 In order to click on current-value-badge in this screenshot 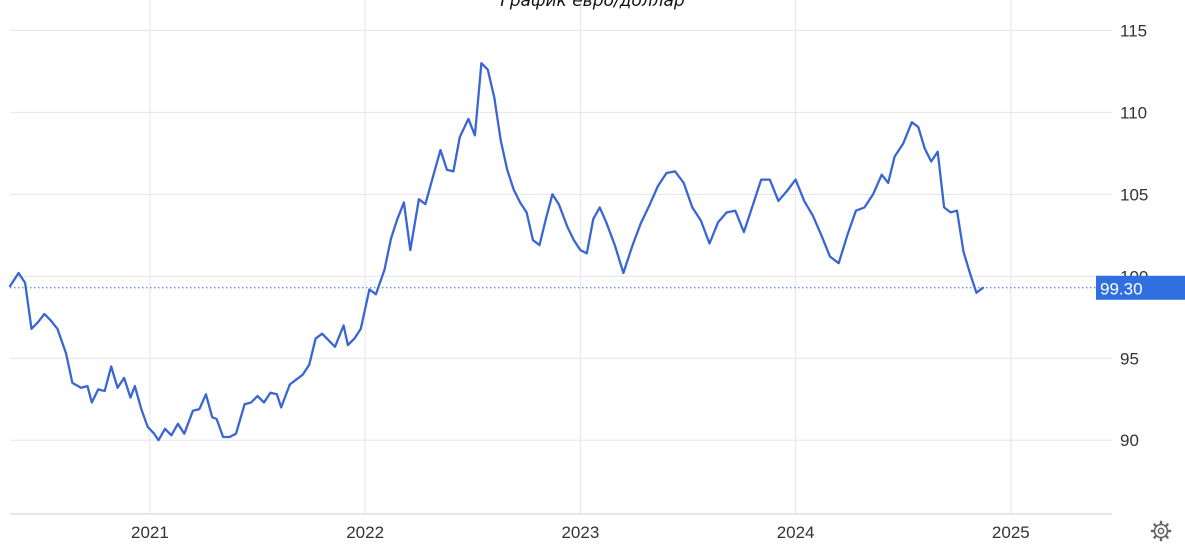, I will do `click(1140, 287)`.